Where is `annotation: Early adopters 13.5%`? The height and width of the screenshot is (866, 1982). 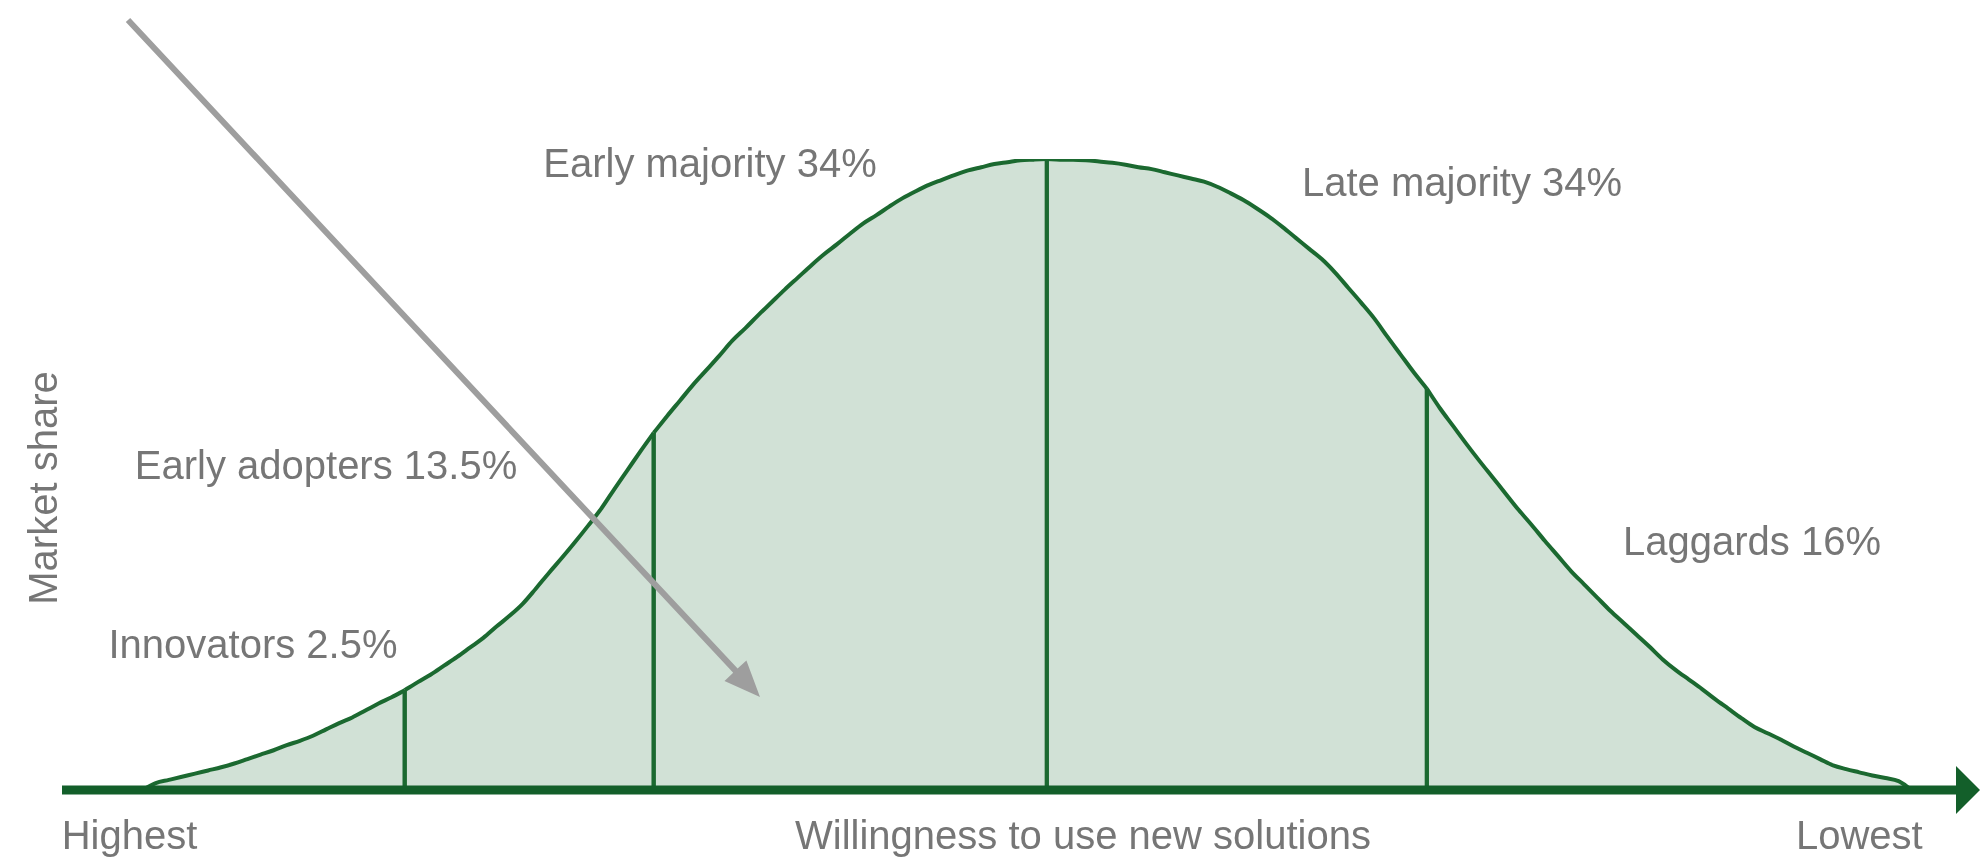 annotation: Early adopters 13.5% is located at coordinates (326, 465).